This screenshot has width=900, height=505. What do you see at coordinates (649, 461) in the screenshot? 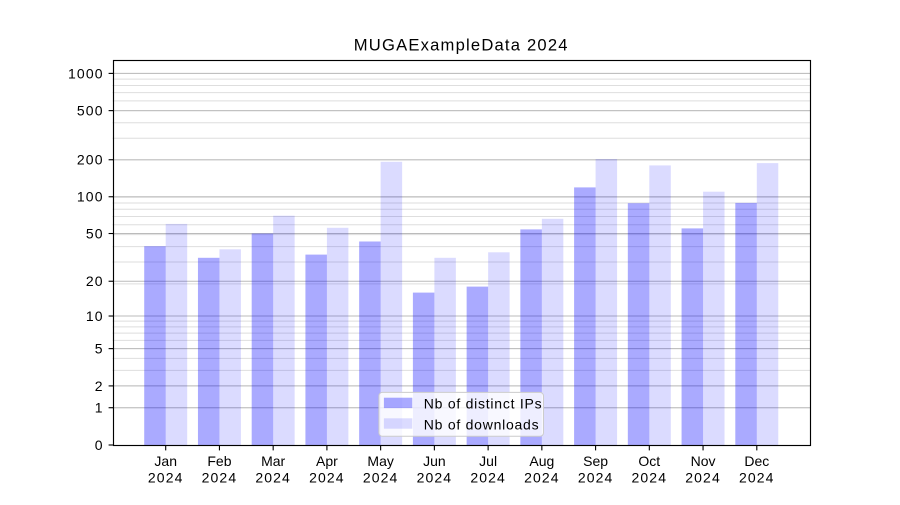
I see `svg-text: Oct` at bounding box center [649, 461].